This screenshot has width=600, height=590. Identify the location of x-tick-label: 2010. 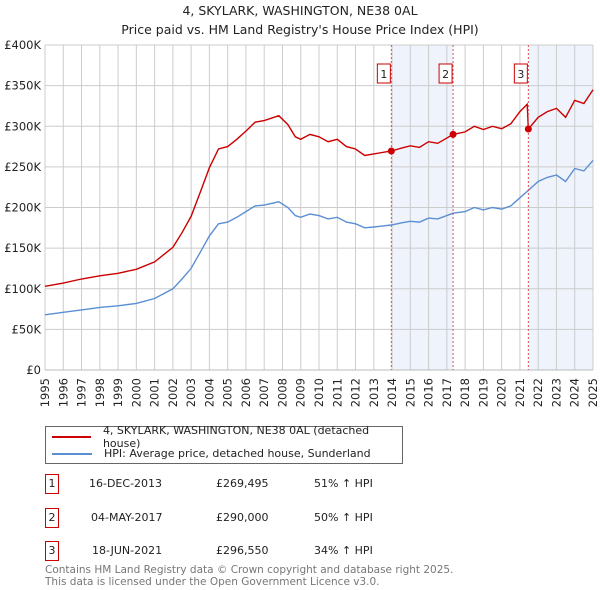
(319, 392).